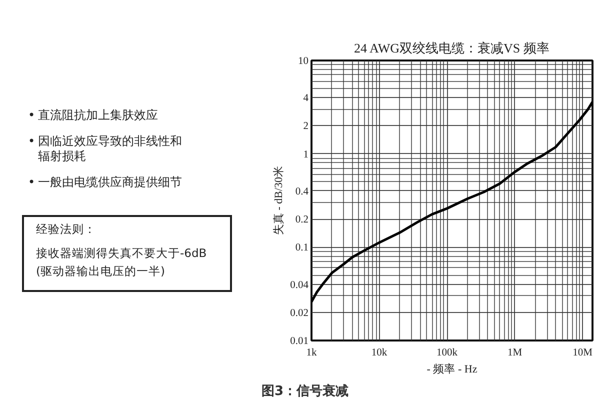 The image size is (598, 404). What do you see at coordinates (305, 154) in the screenshot?
I see `y-tick-label: 1` at bounding box center [305, 154].